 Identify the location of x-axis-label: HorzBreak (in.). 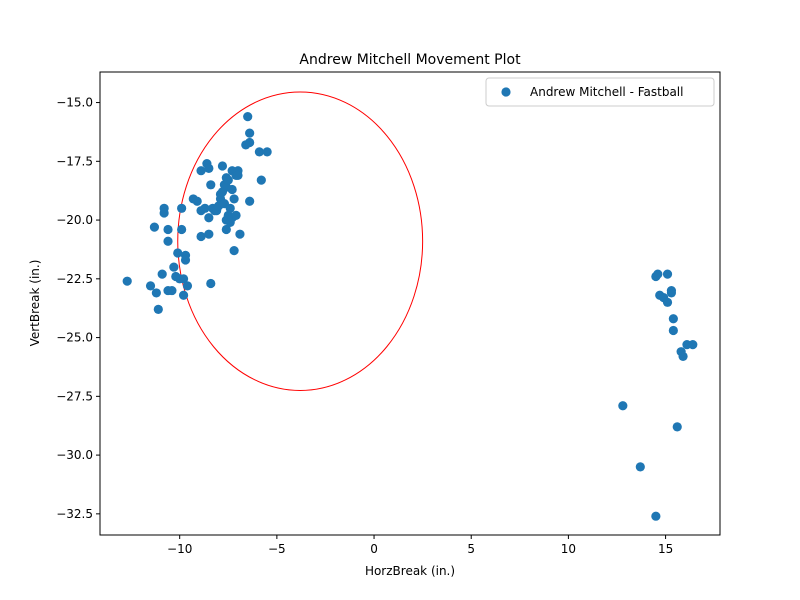
(410, 571).